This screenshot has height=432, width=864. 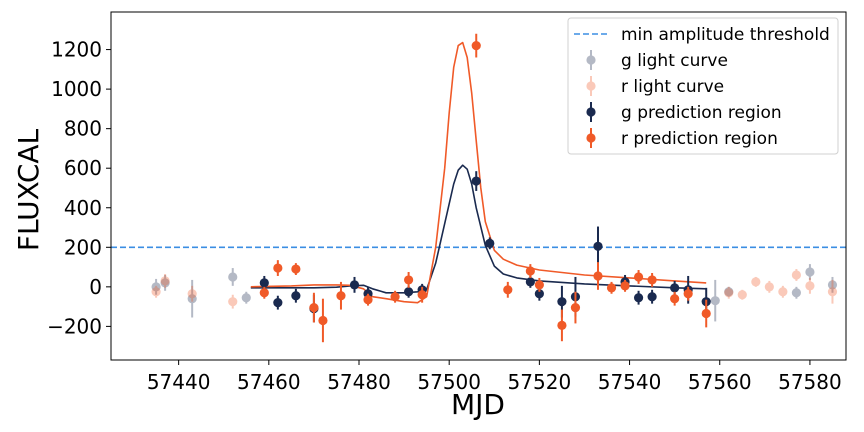 What do you see at coordinates (28, 189) in the screenshot?
I see `y-axis-label: FLUXCAL` at bounding box center [28, 189].